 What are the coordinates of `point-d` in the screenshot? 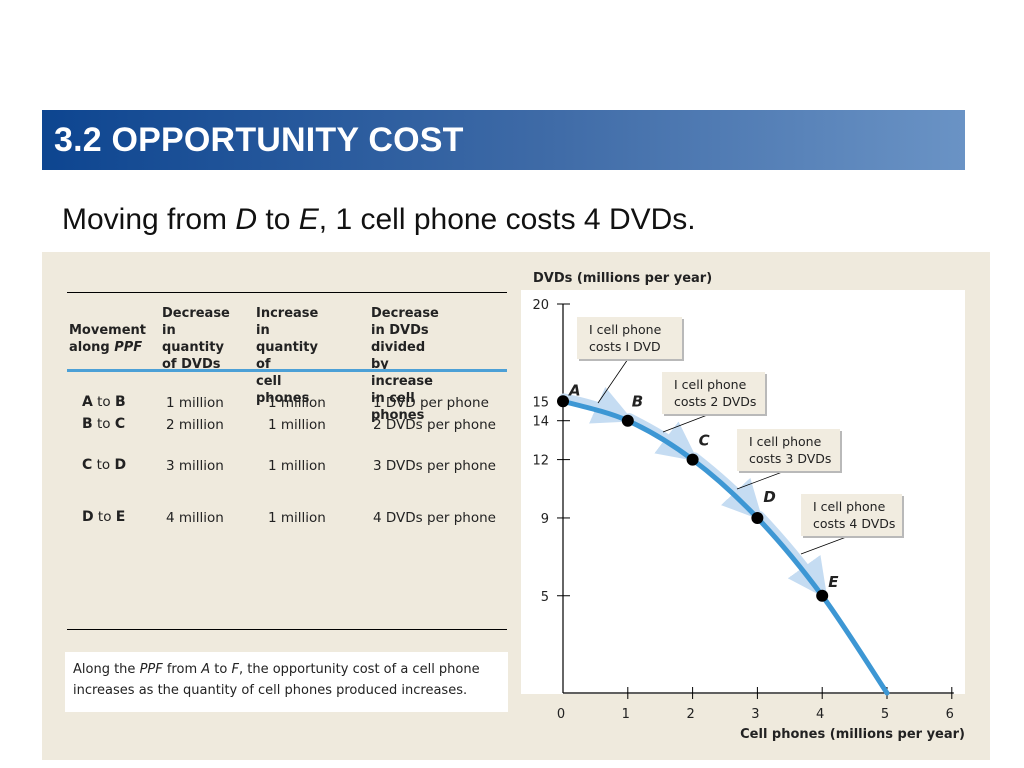 It's located at (757, 517).